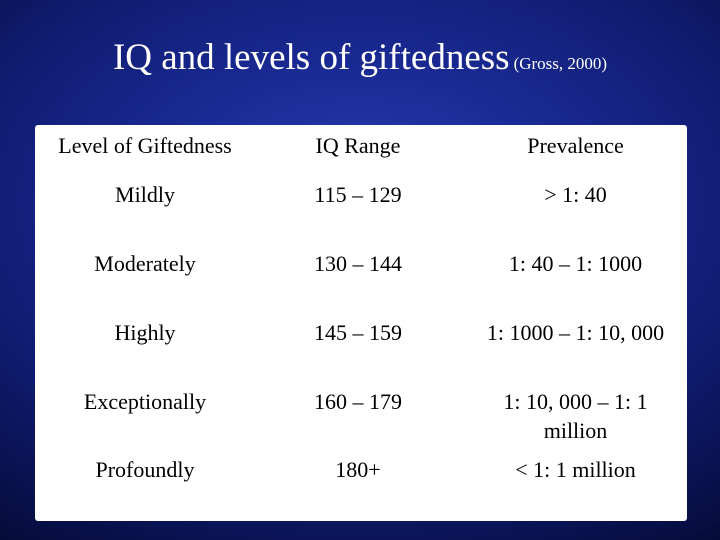 This screenshot has height=540, width=720. Describe the element at coordinates (311, 57) in the screenshot. I see `slide-title-text: IQ and levels of giftedness` at that location.